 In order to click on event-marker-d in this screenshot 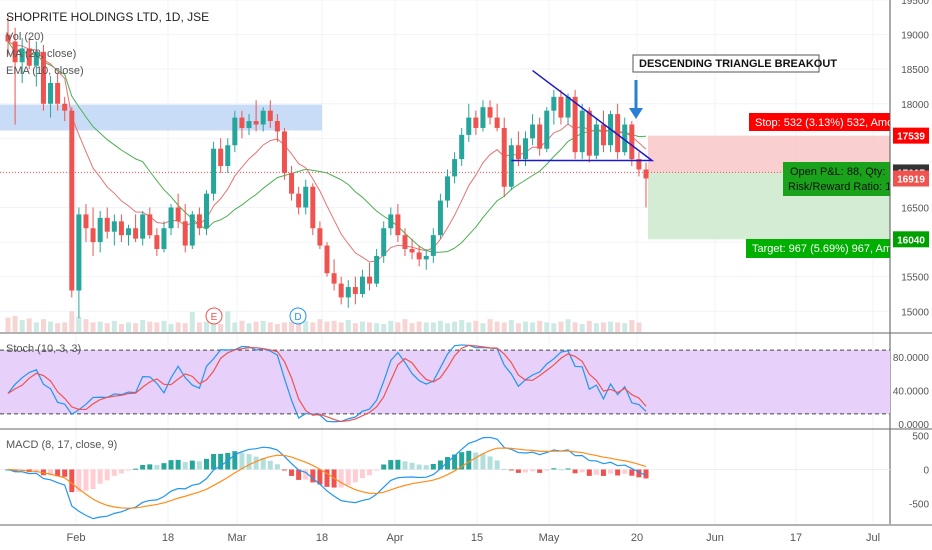, I will do `click(298, 316)`.